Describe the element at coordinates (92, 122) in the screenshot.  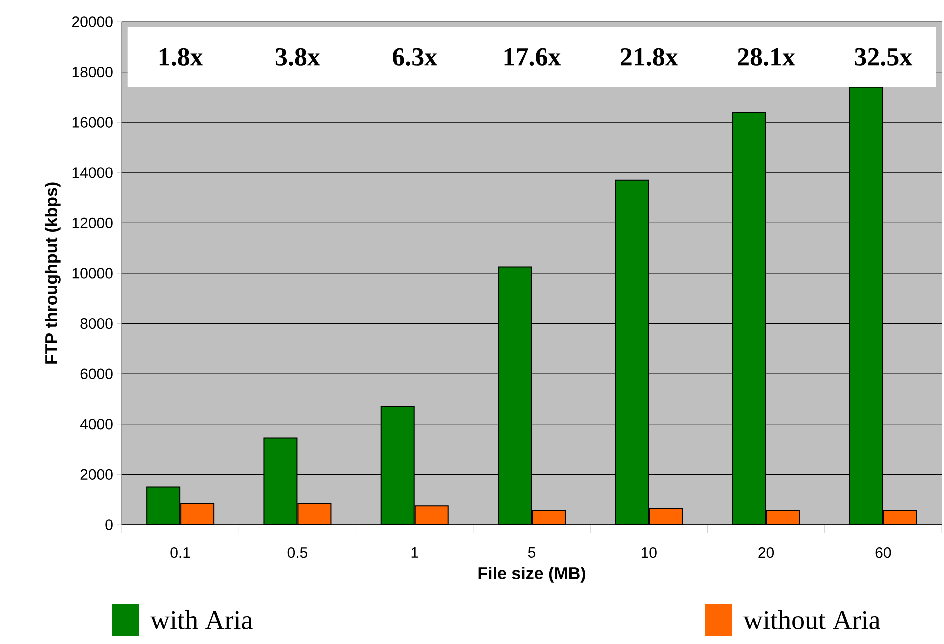
I see `y-tick-label: 16000` at that location.